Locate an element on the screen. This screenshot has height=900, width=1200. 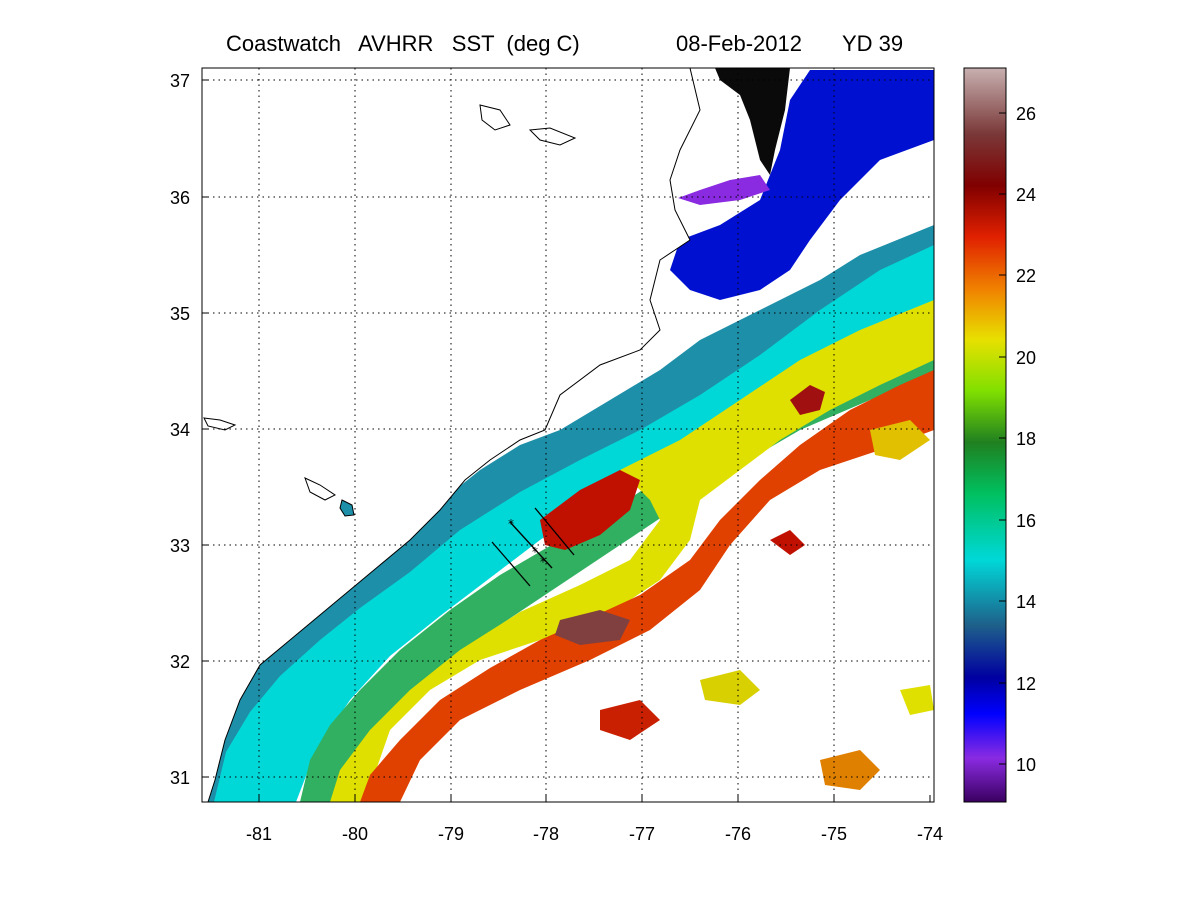
colorbar-tick-label: 18 is located at coordinates (1026, 439).